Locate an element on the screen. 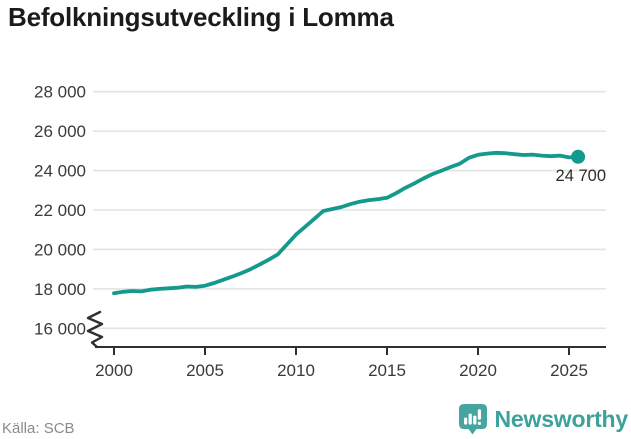 The height and width of the screenshot is (439, 631). source-label: Källa: SCB is located at coordinates (38, 428).